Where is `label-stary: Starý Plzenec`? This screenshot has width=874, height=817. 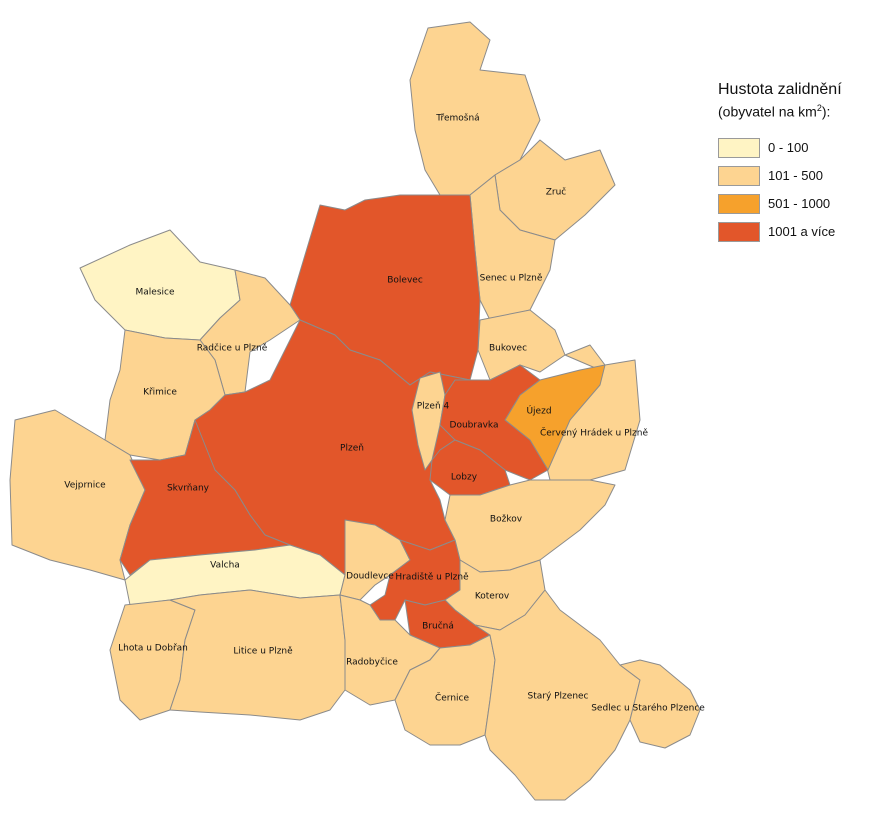
label-stary: Starý Plzenec is located at coordinates (557, 697).